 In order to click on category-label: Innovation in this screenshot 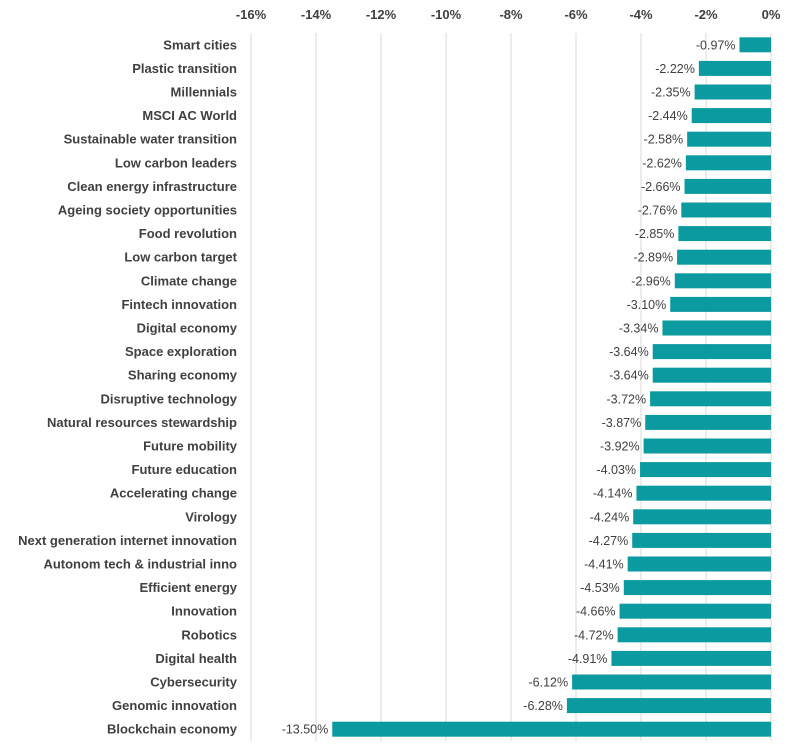, I will do `click(204, 611)`.